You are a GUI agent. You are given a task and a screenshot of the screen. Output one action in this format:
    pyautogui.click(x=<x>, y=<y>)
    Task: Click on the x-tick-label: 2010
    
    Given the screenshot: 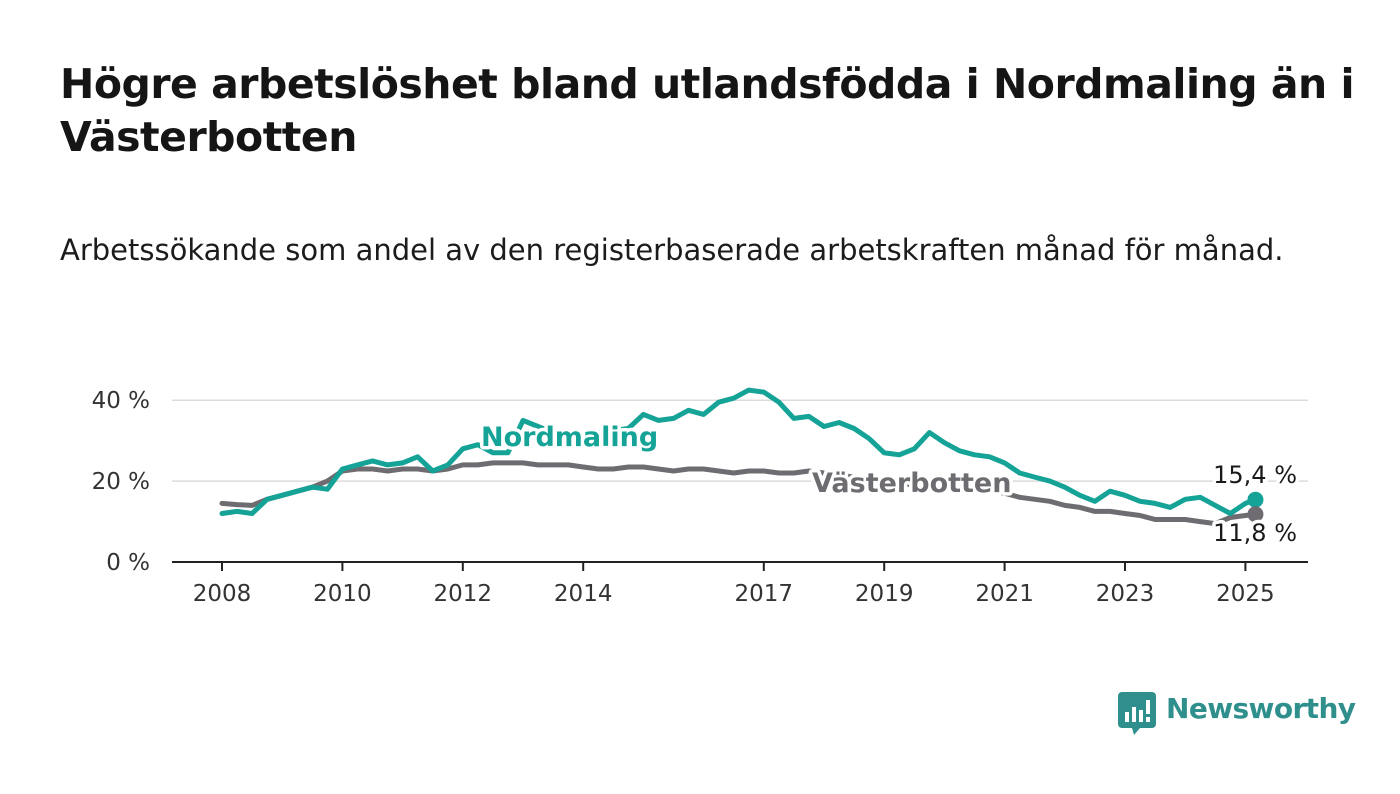 What is the action you would take?
    pyautogui.click(x=342, y=594)
    